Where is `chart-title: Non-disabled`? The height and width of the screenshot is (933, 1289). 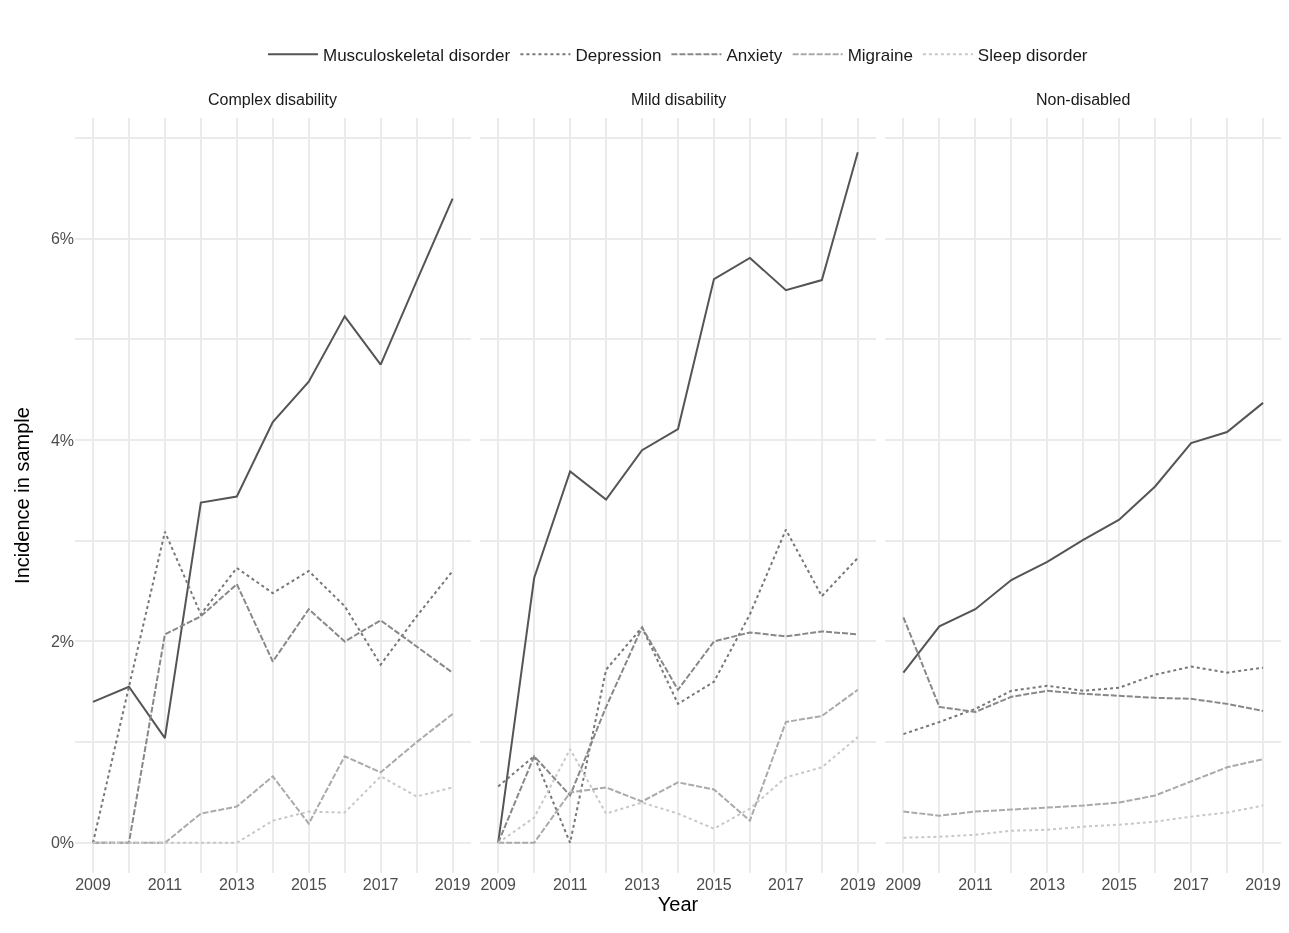 chart-title: Non-disabled is located at coordinates (1083, 99).